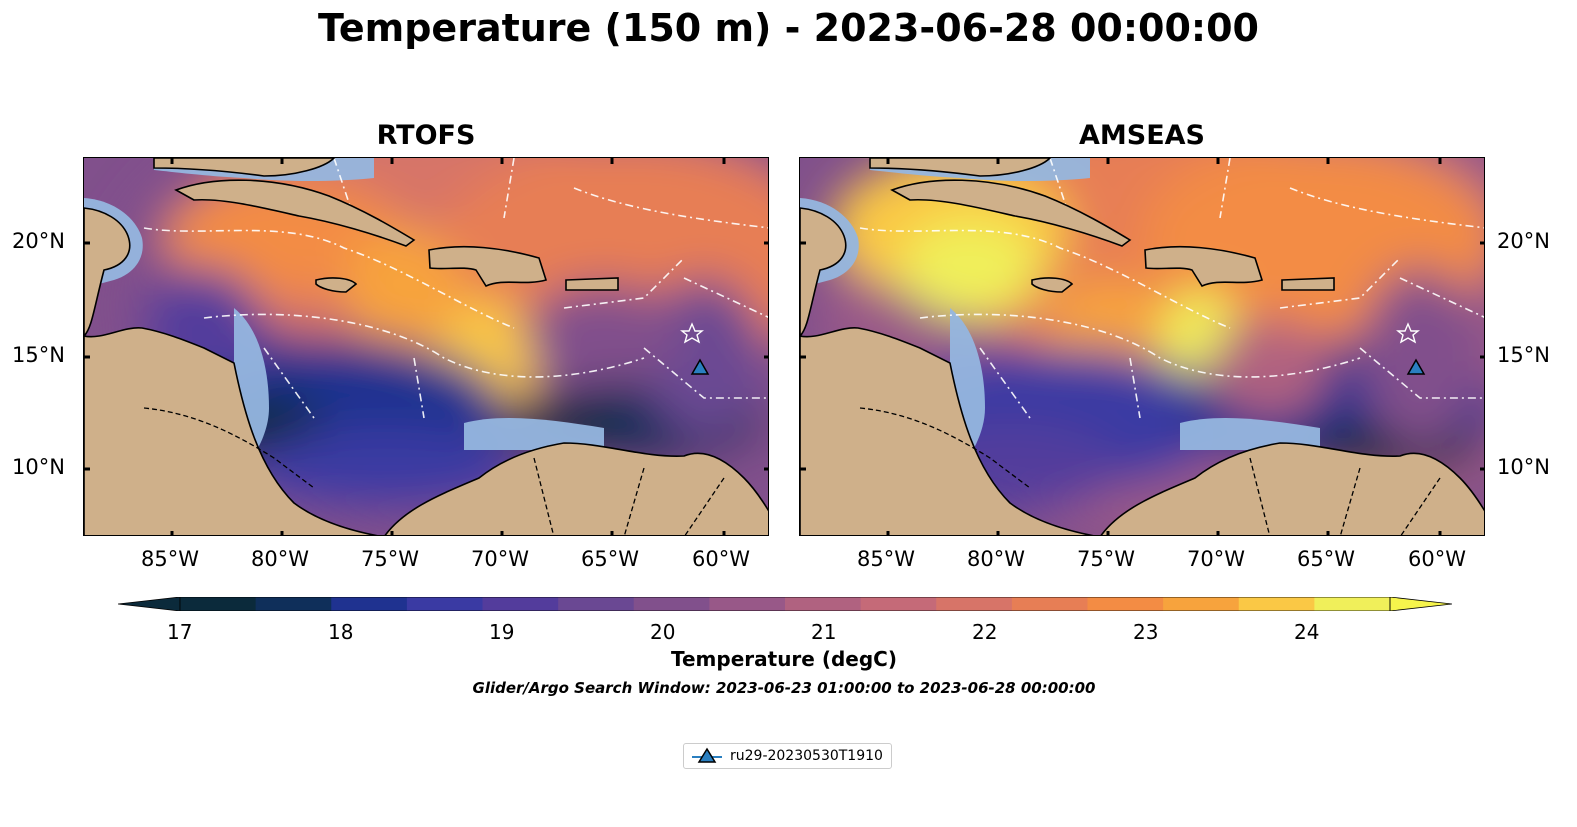 This screenshot has width=1577, height=827. I want to click on colorbar-tick-label: 23, so click(1146, 632).